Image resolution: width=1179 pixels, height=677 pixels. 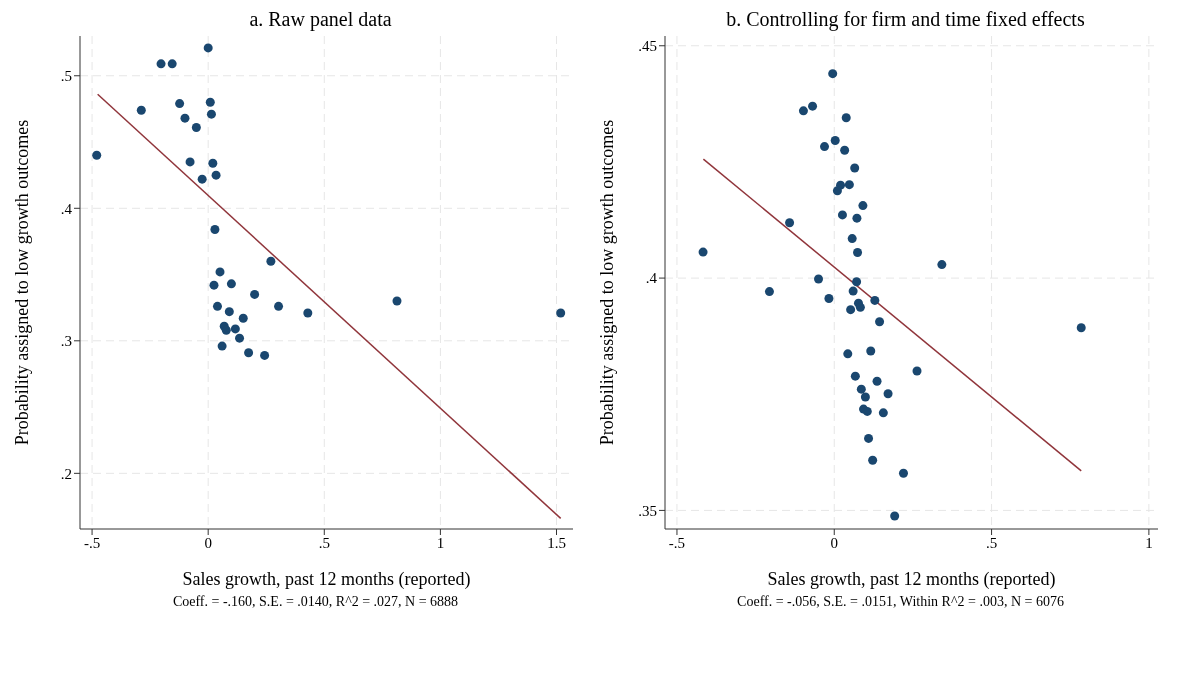 What do you see at coordinates (556, 542) in the screenshot?
I see `x-tick-label: 1.5` at bounding box center [556, 542].